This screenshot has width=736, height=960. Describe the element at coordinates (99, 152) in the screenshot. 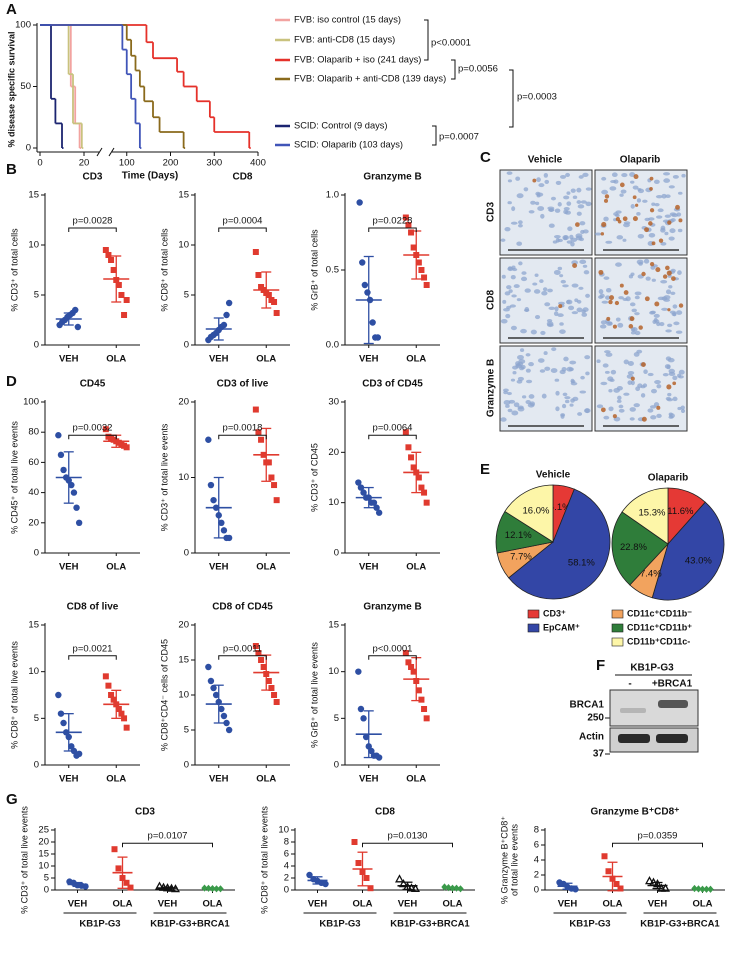

I see `axis-break` at that location.